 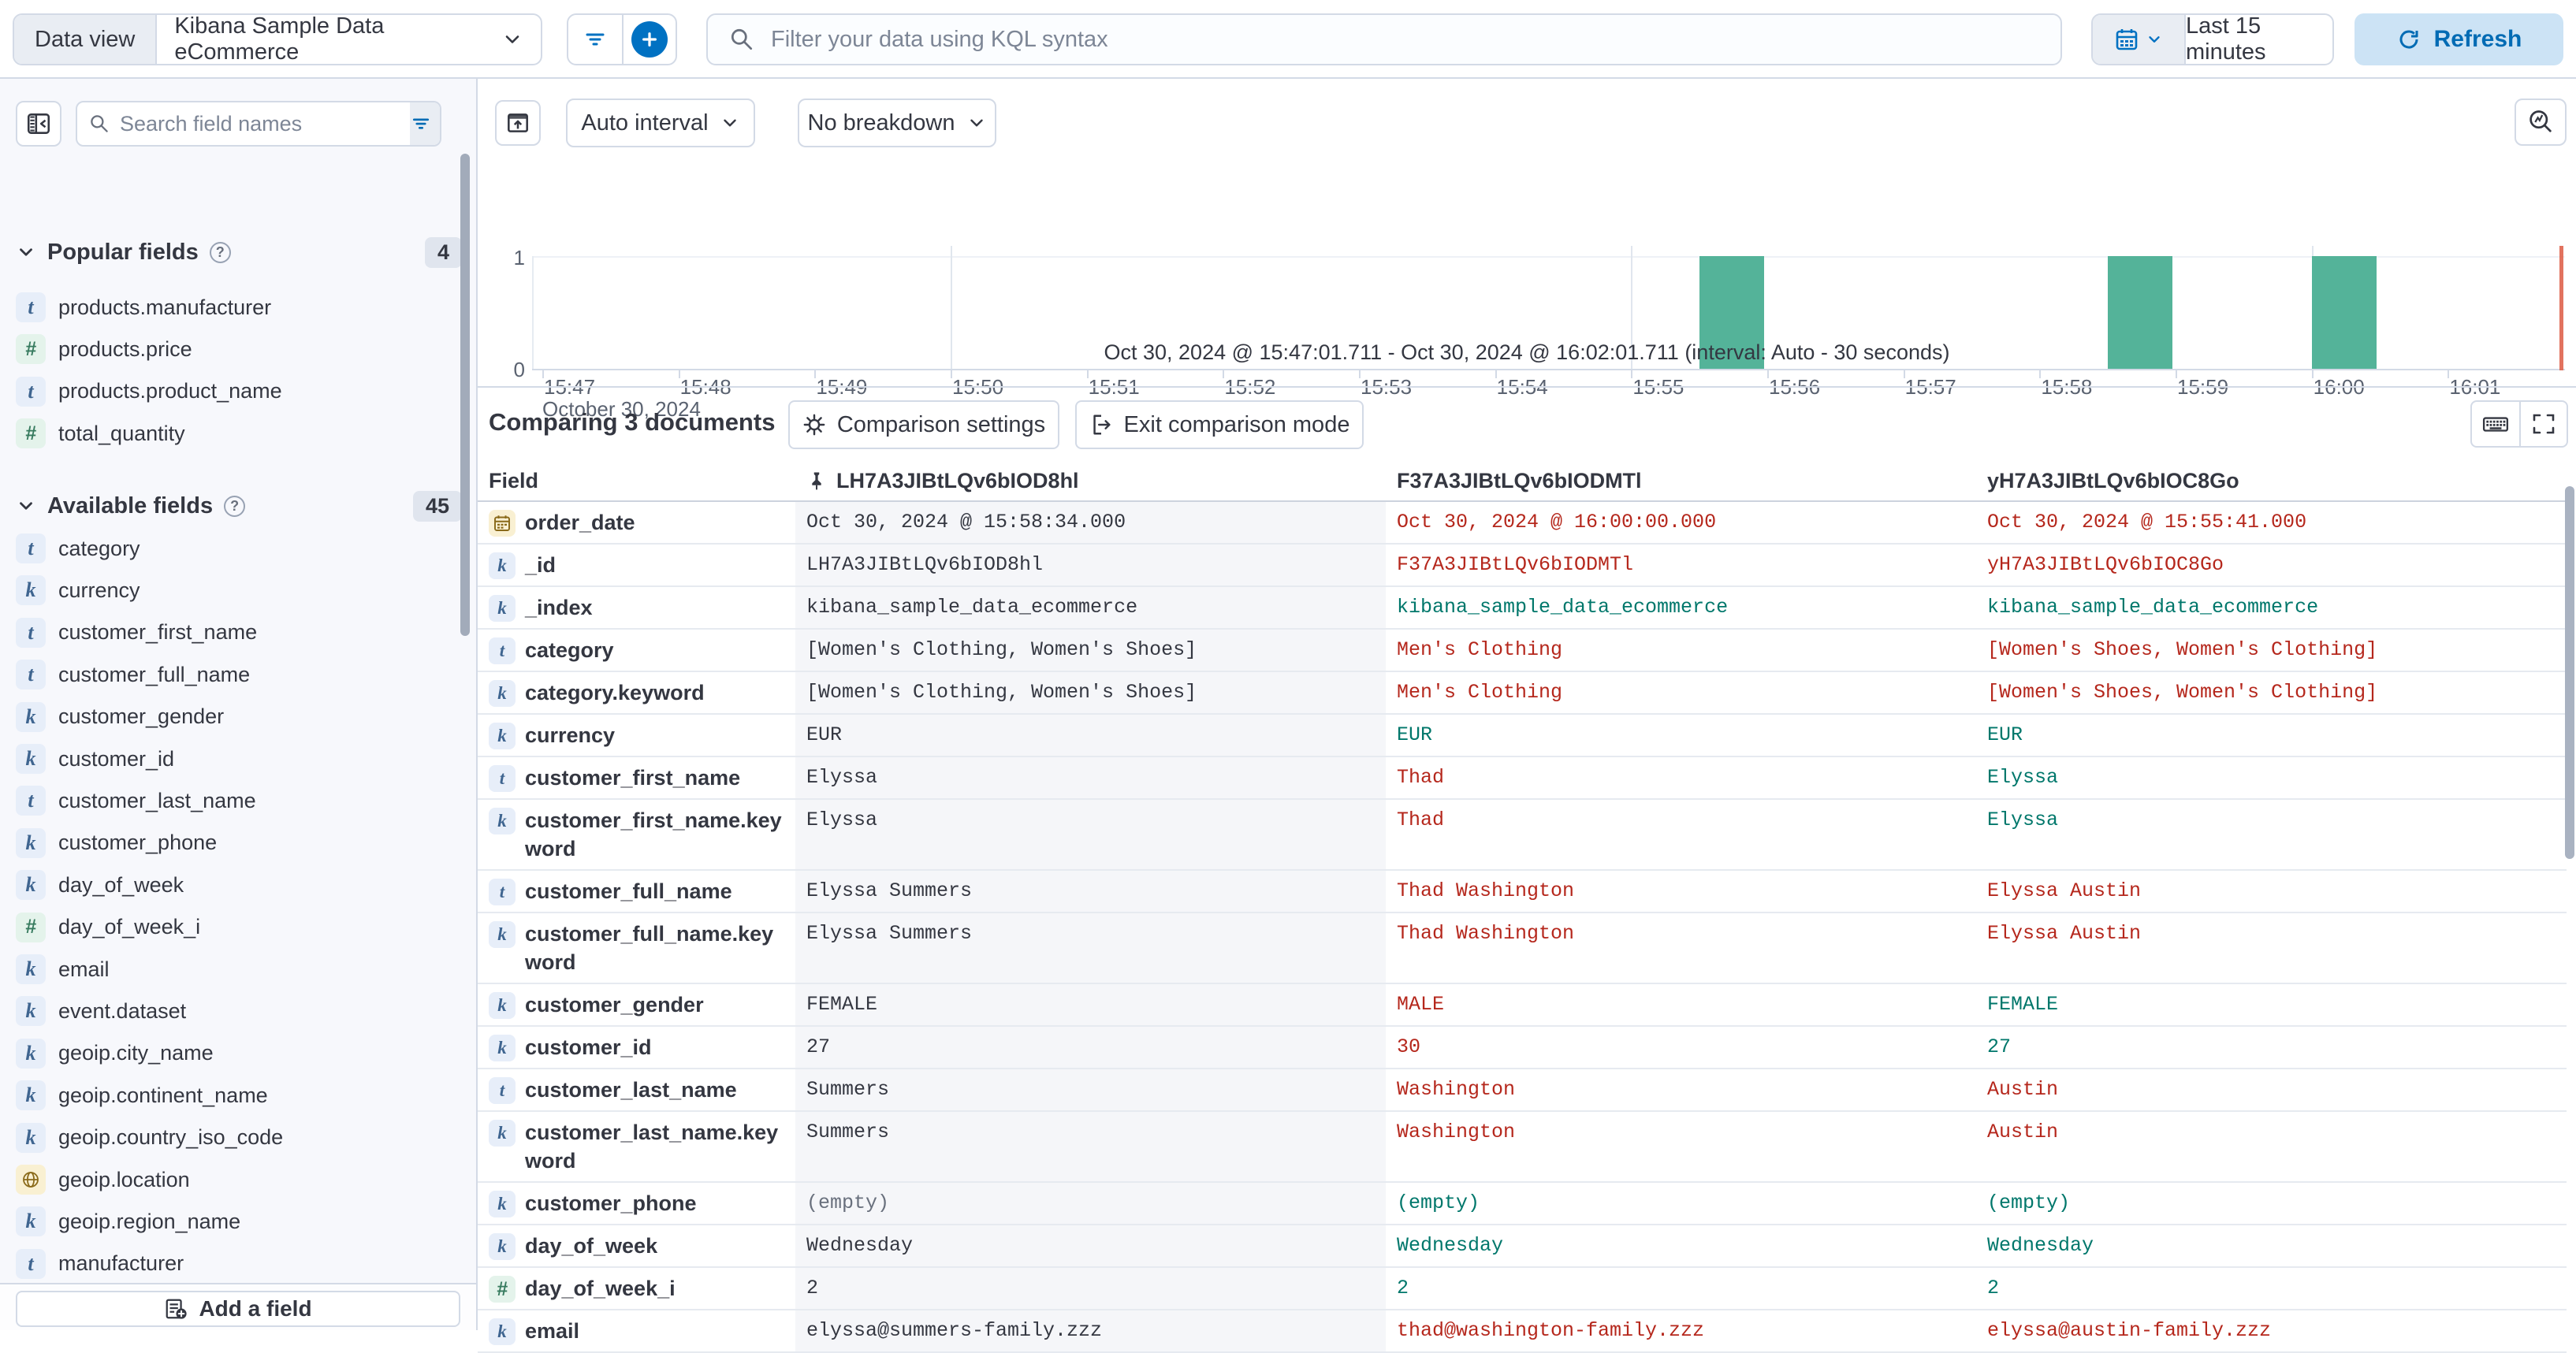 What do you see at coordinates (615, 692) in the screenshot?
I see `field-name: category.keyword` at bounding box center [615, 692].